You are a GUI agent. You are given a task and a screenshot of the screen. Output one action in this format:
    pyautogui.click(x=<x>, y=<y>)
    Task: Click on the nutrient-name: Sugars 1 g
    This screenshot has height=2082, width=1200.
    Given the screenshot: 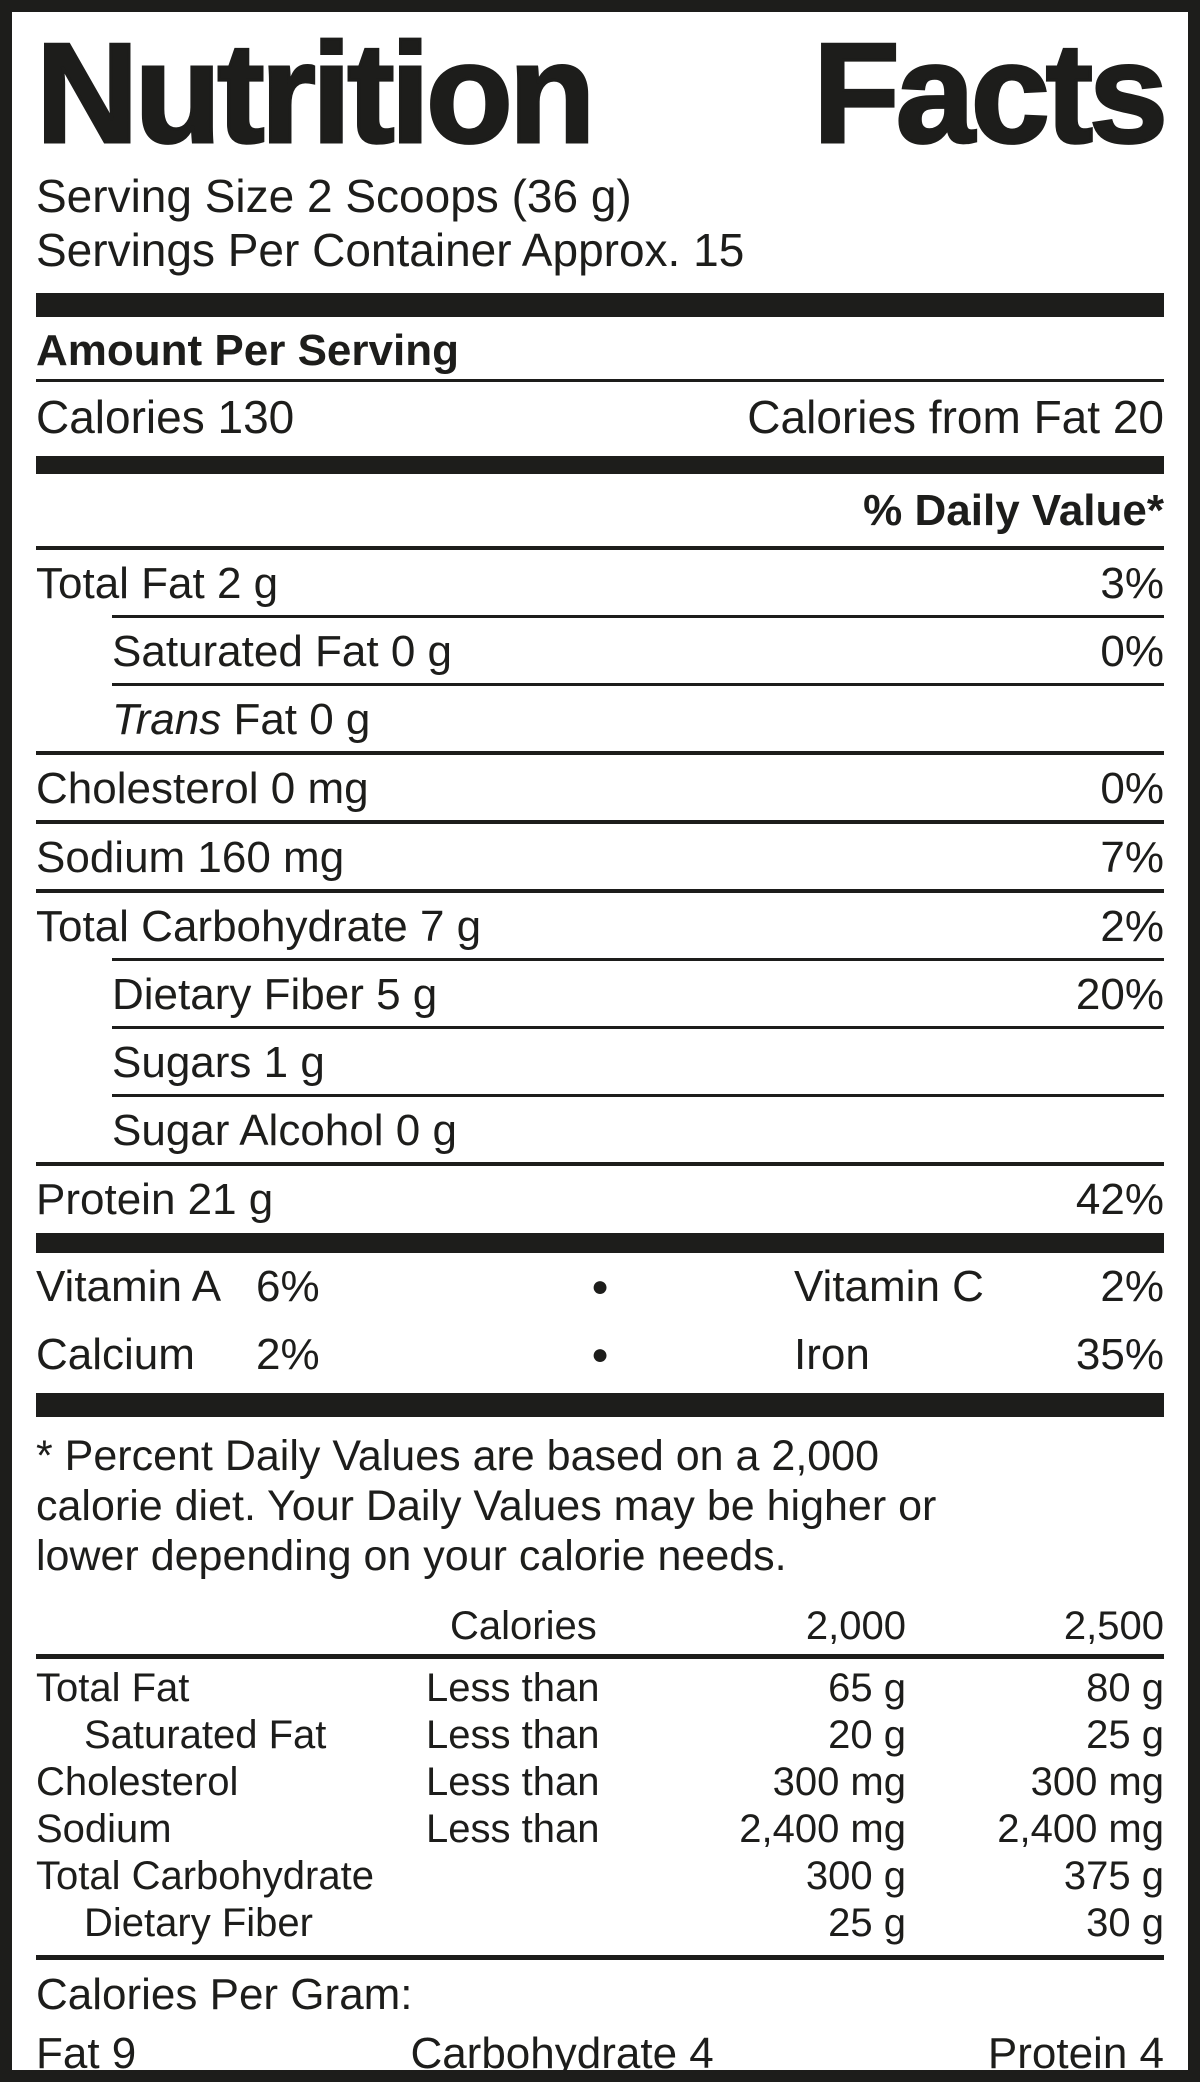 What is the action you would take?
    pyautogui.click(x=218, y=1063)
    